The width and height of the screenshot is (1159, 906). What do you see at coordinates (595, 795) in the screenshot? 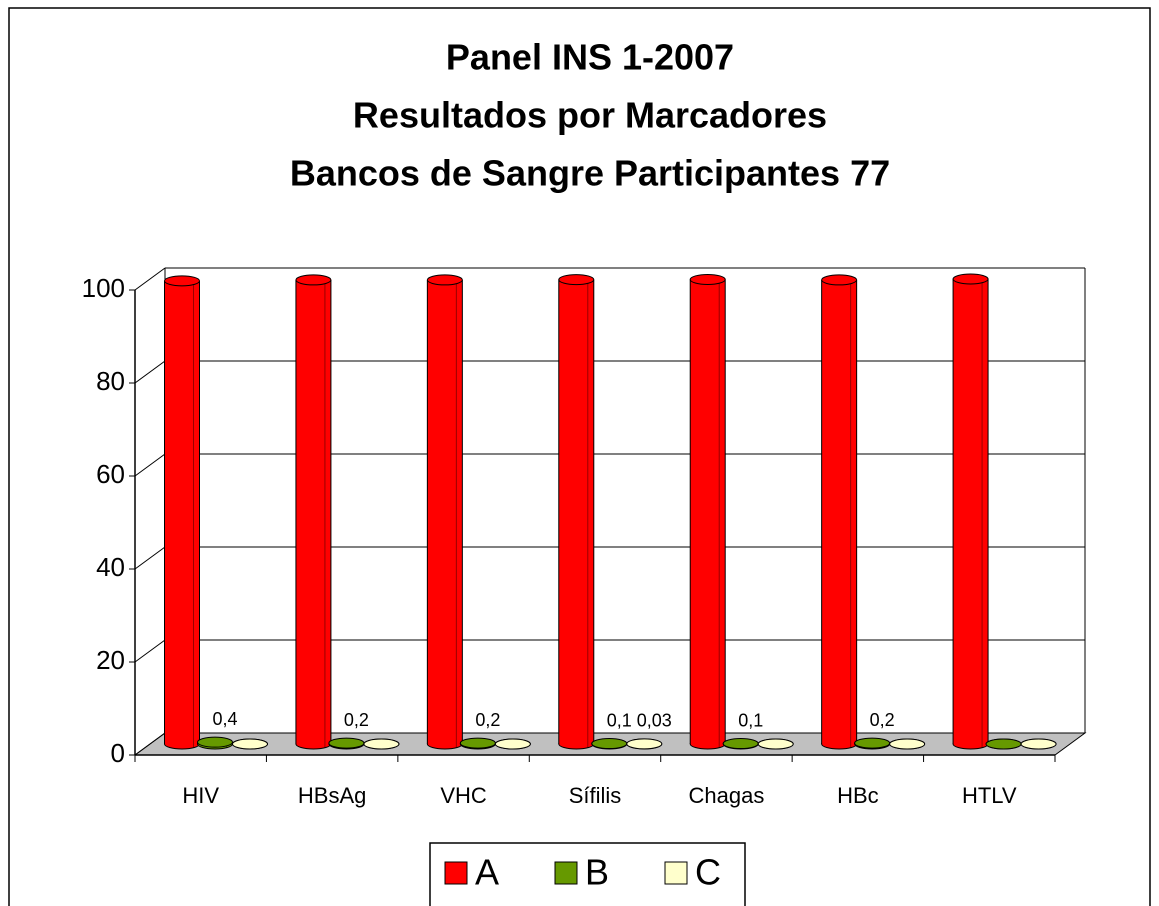
I see `x-tick-label: Sífilis` at bounding box center [595, 795].